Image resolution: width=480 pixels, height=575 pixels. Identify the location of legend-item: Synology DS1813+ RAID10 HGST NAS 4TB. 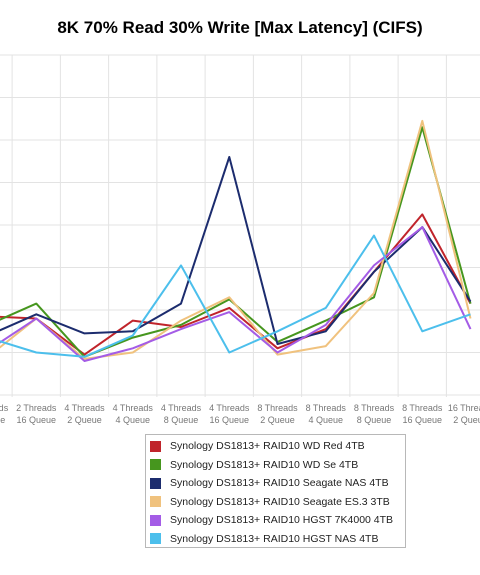
(275, 539).